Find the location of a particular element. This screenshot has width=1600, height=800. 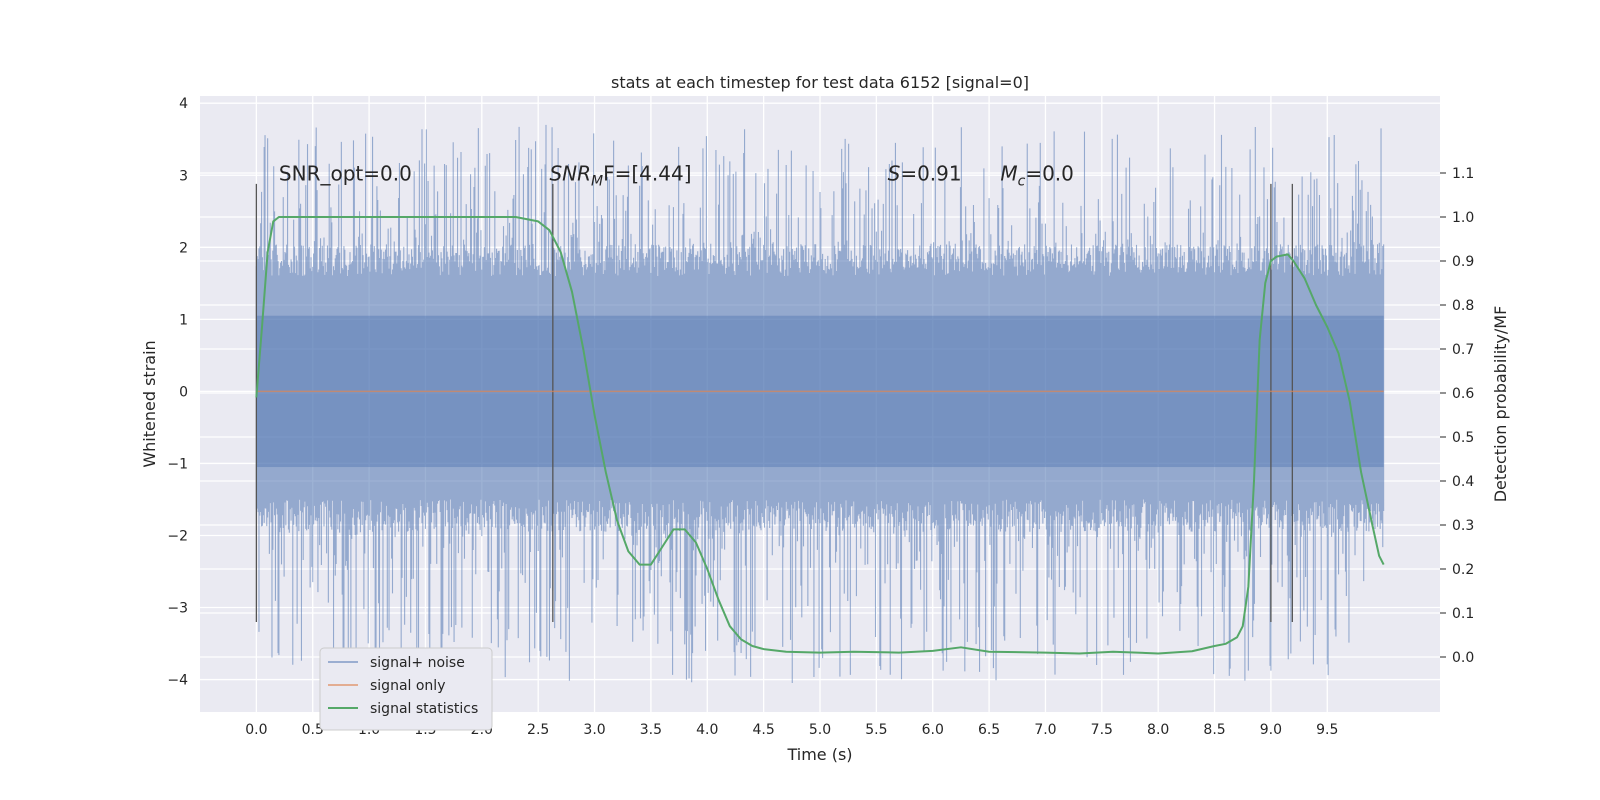

x-tick-label: 7.0 is located at coordinates (1045, 730).